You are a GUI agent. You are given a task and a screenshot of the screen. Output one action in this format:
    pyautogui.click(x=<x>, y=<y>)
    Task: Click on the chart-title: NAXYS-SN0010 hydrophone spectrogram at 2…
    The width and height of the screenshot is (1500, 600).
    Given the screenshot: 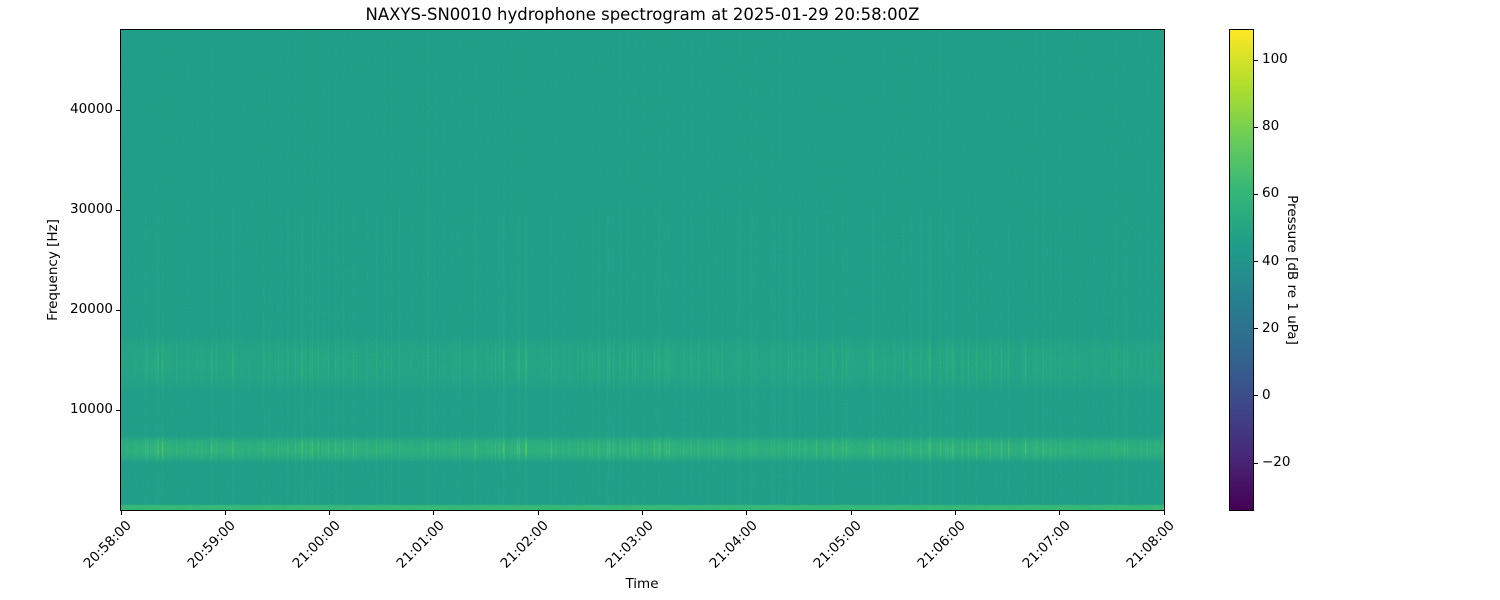 What is the action you would take?
    pyautogui.click(x=642, y=14)
    